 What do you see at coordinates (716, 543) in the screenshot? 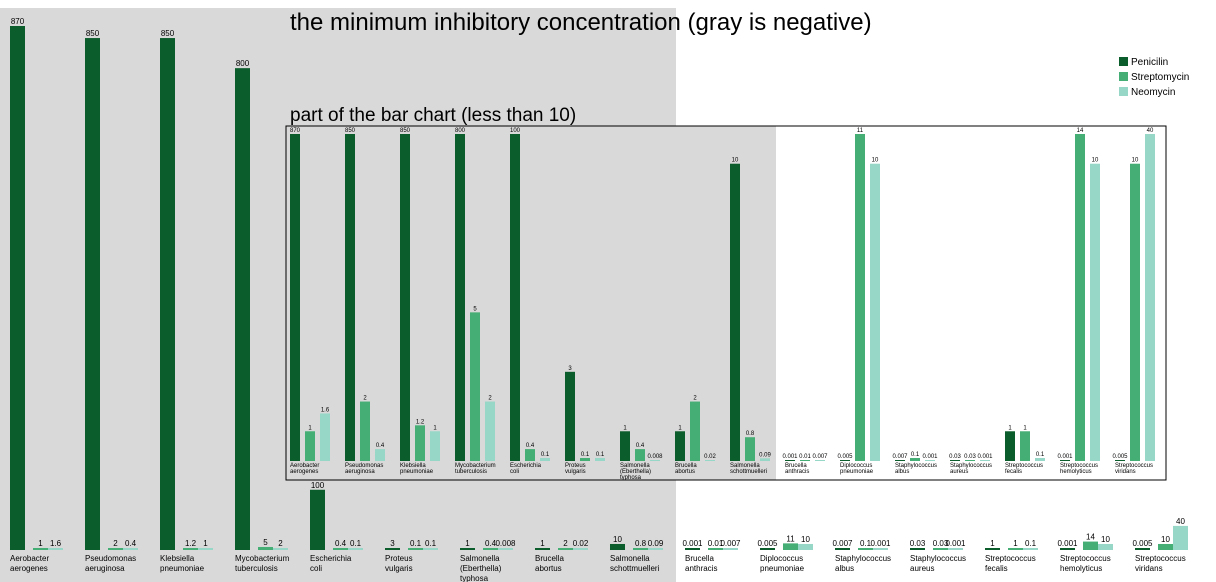
I see `data-label-main: 0.01` at bounding box center [716, 543].